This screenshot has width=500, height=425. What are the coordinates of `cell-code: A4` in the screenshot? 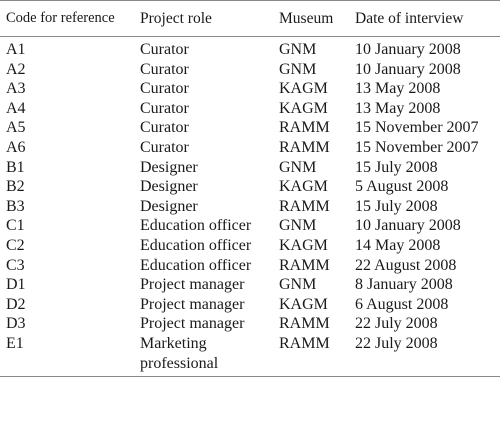 It's located at (16, 108).